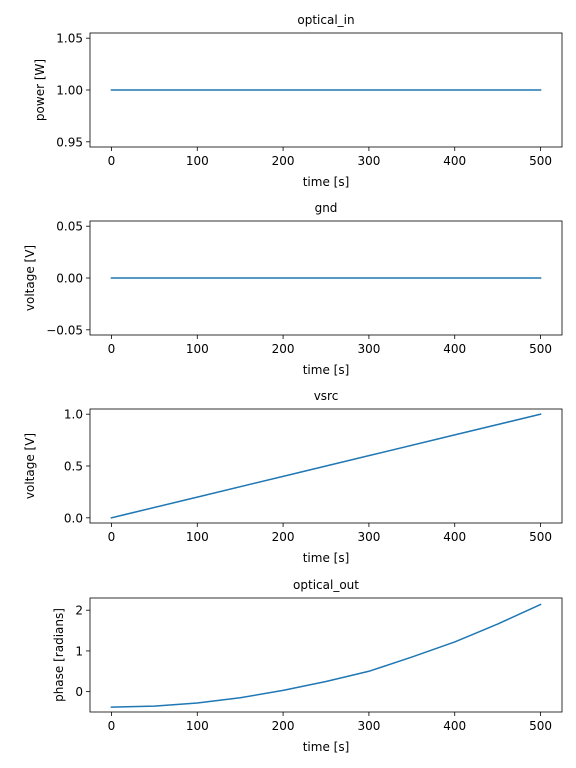  What do you see at coordinates (73, 467) in the screenshot?
I see `y-tick-label: 0.5` at bounding box center [73, 467].